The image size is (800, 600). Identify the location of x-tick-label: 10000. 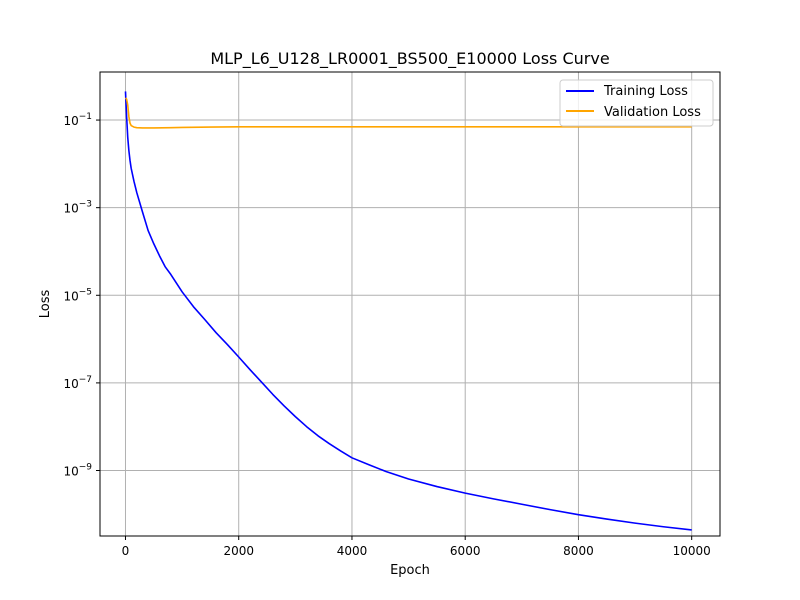
(692, 551).